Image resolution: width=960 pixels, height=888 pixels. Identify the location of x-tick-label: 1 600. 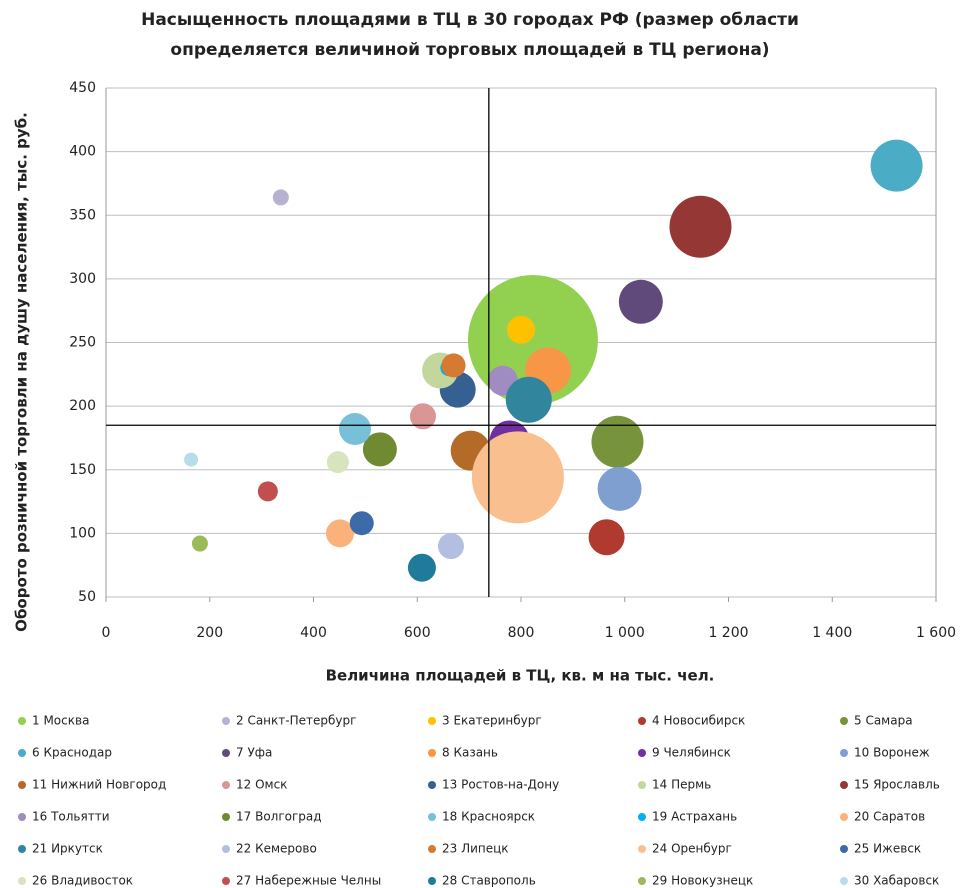
(936, 633).